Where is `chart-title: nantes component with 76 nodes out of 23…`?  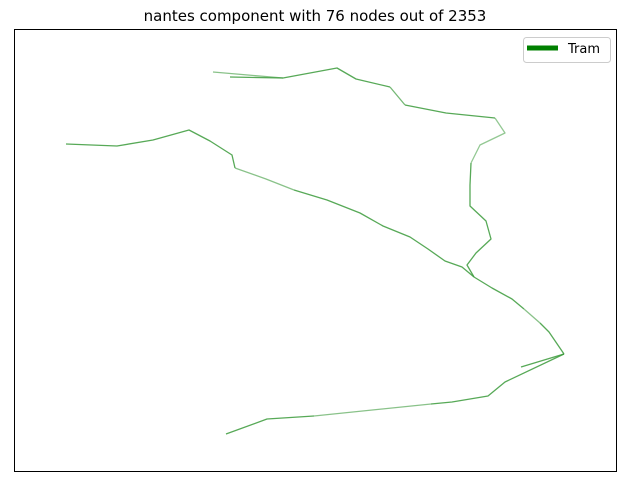 chart-title: nantes component with 76 nodes out of 23… is located at coordinates (315, 16).